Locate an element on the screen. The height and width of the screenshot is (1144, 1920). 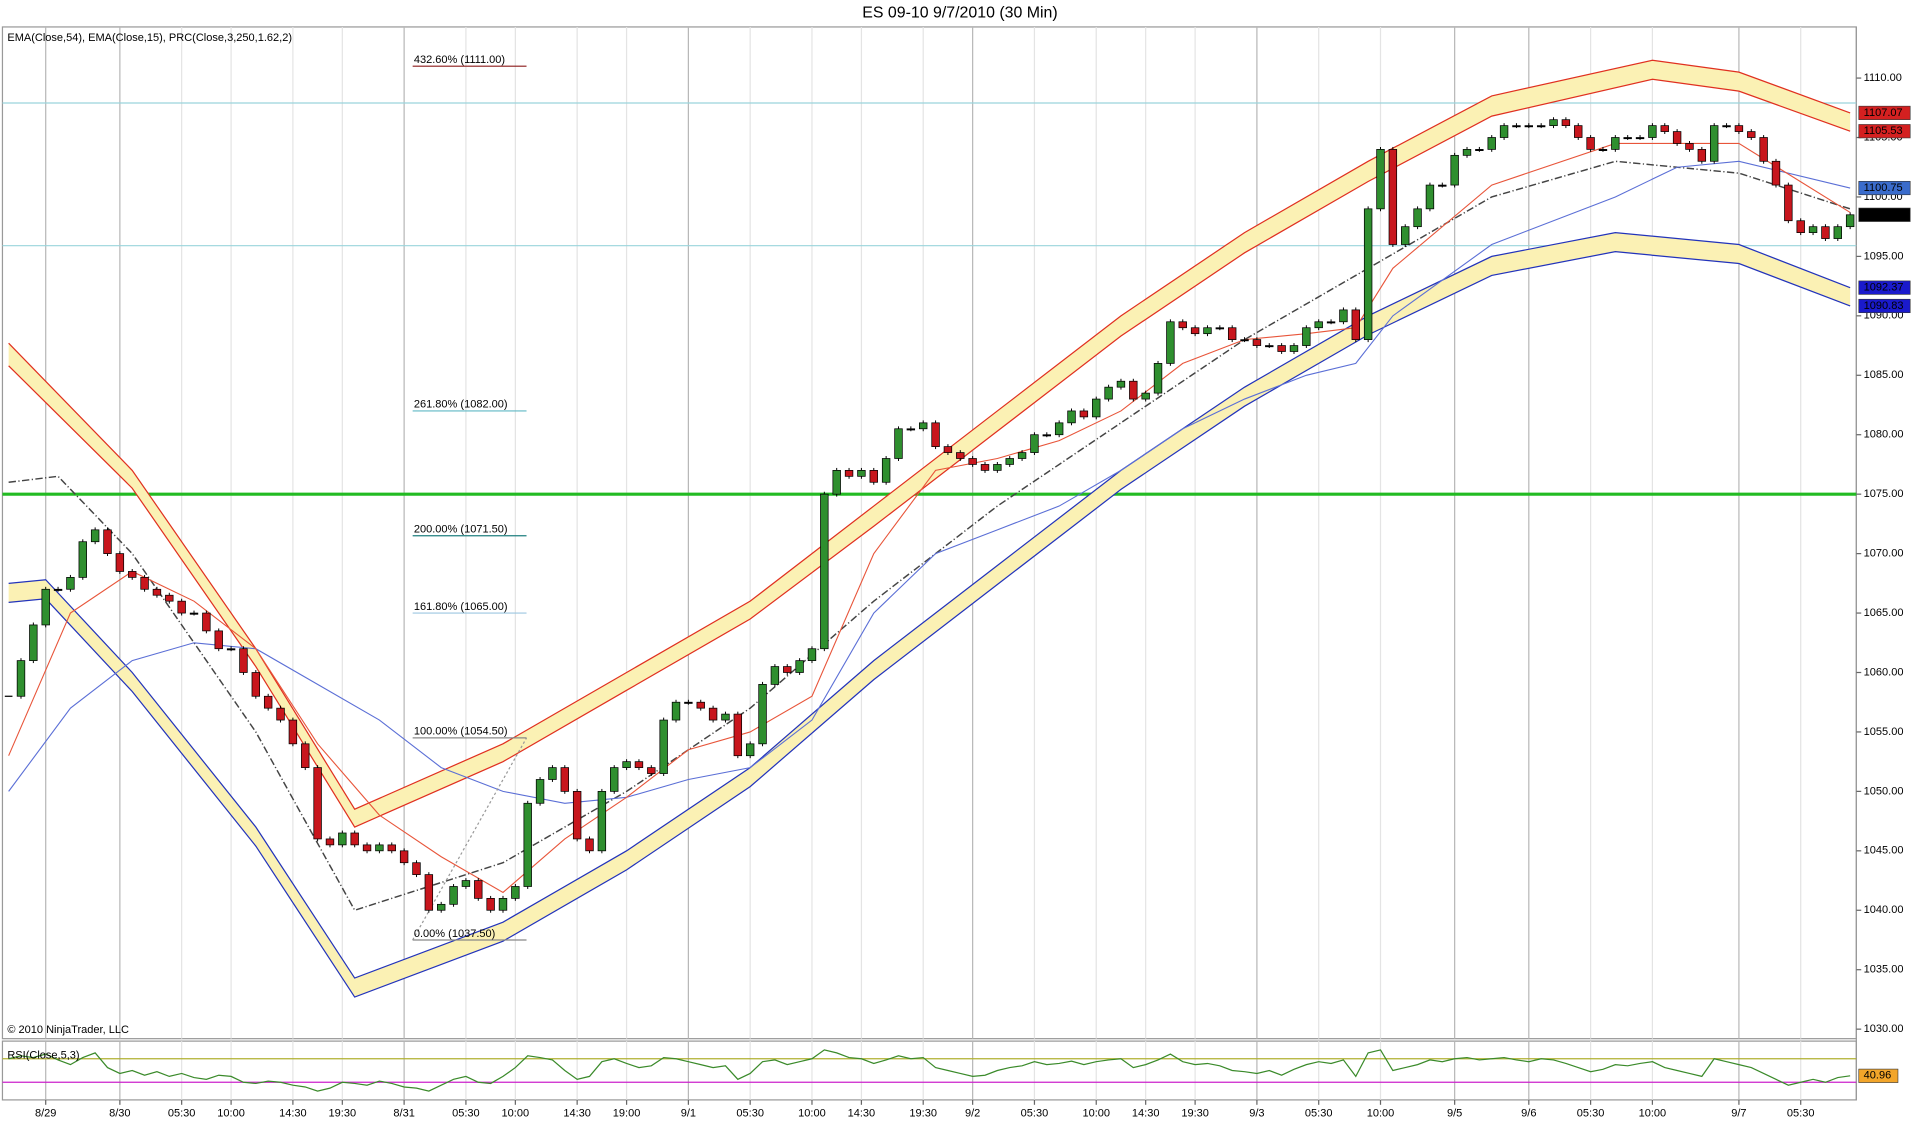
x-tick-label: 19:30 is located at coordinates (923, 1113).